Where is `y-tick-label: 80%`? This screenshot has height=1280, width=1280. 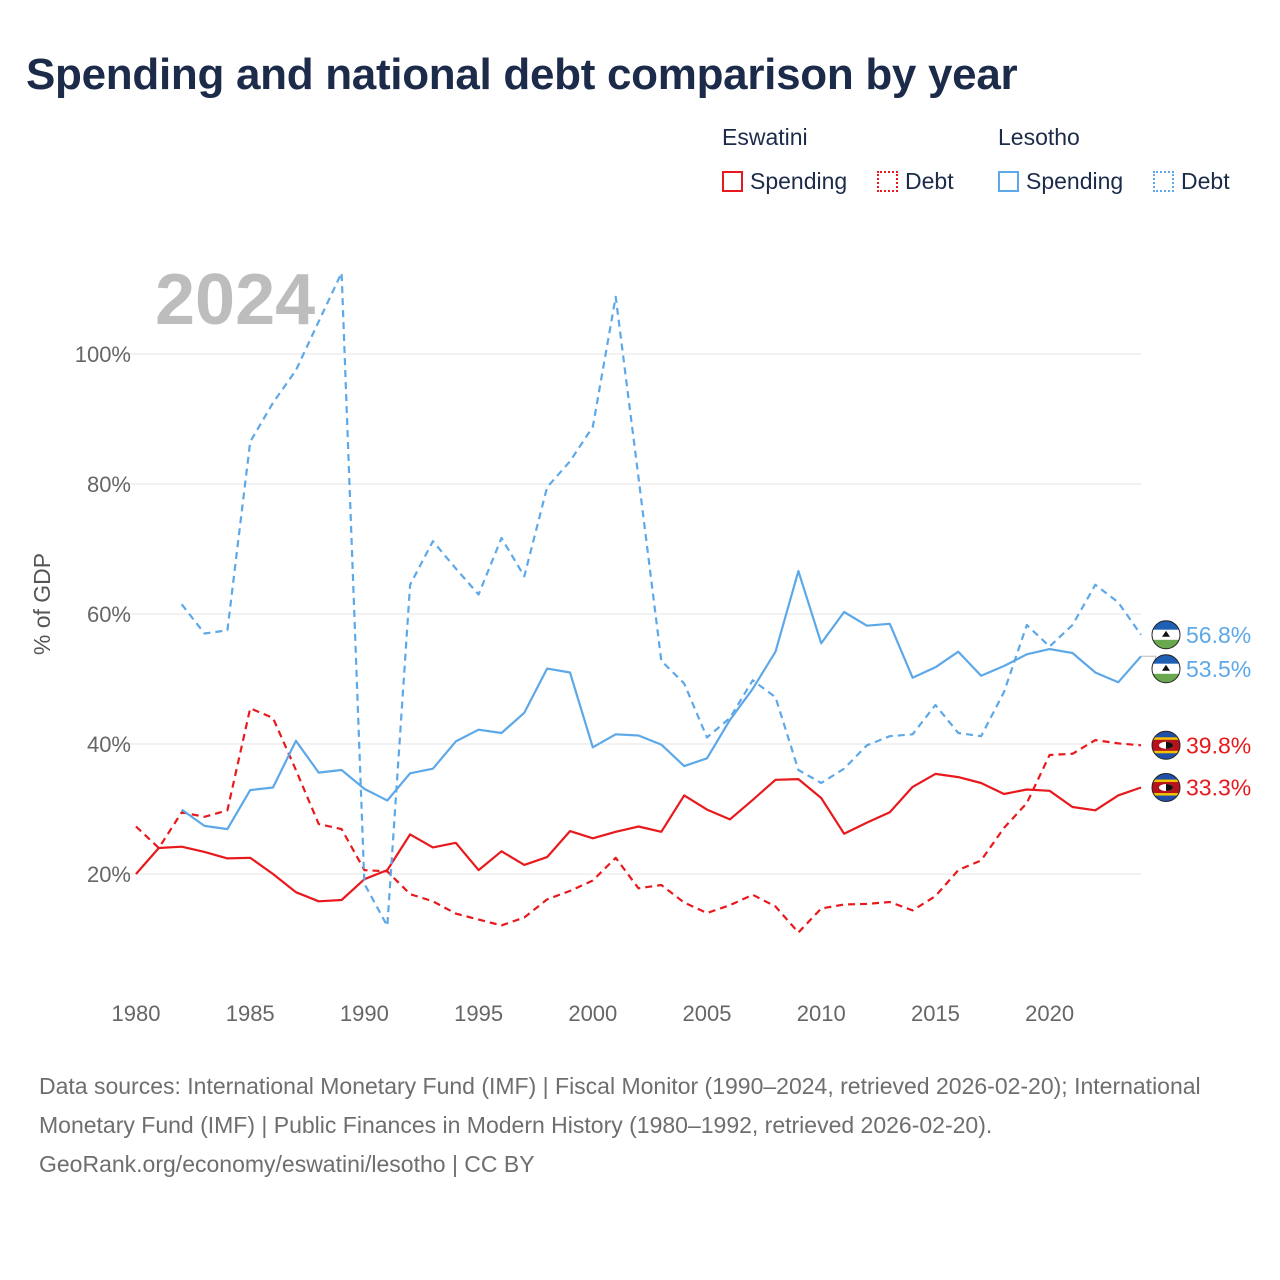 y-tick-label: 80% is located at coordinates (109, 484).